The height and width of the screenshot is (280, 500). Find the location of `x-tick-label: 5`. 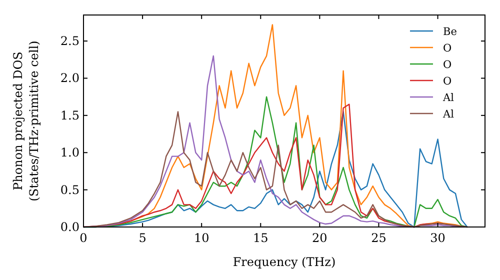

x-tick-label: 5 is located at coordinates (142, 238).